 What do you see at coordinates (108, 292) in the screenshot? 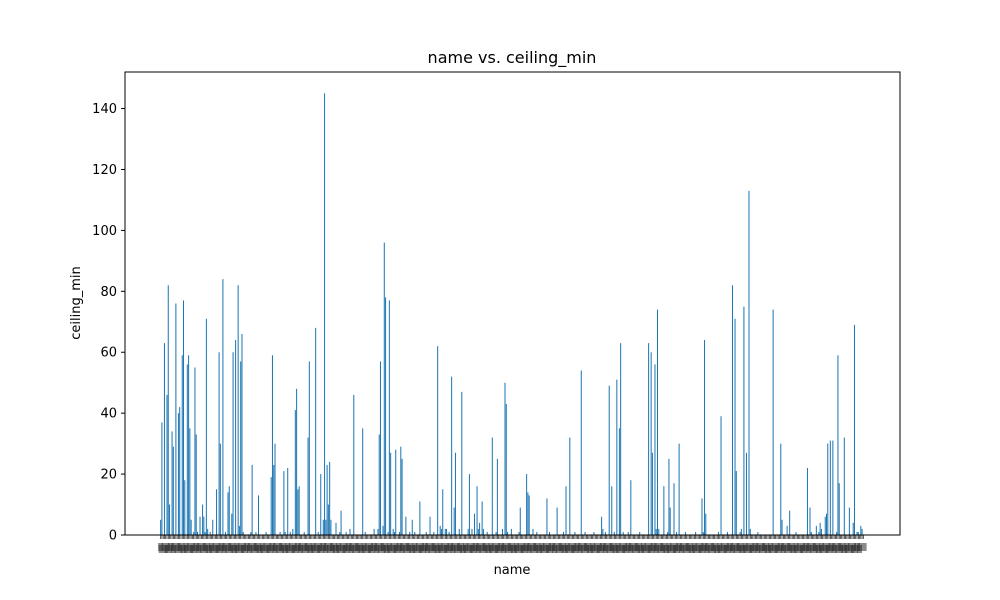
I see `y-tick-label: 80` at bounding box center [108, 292].